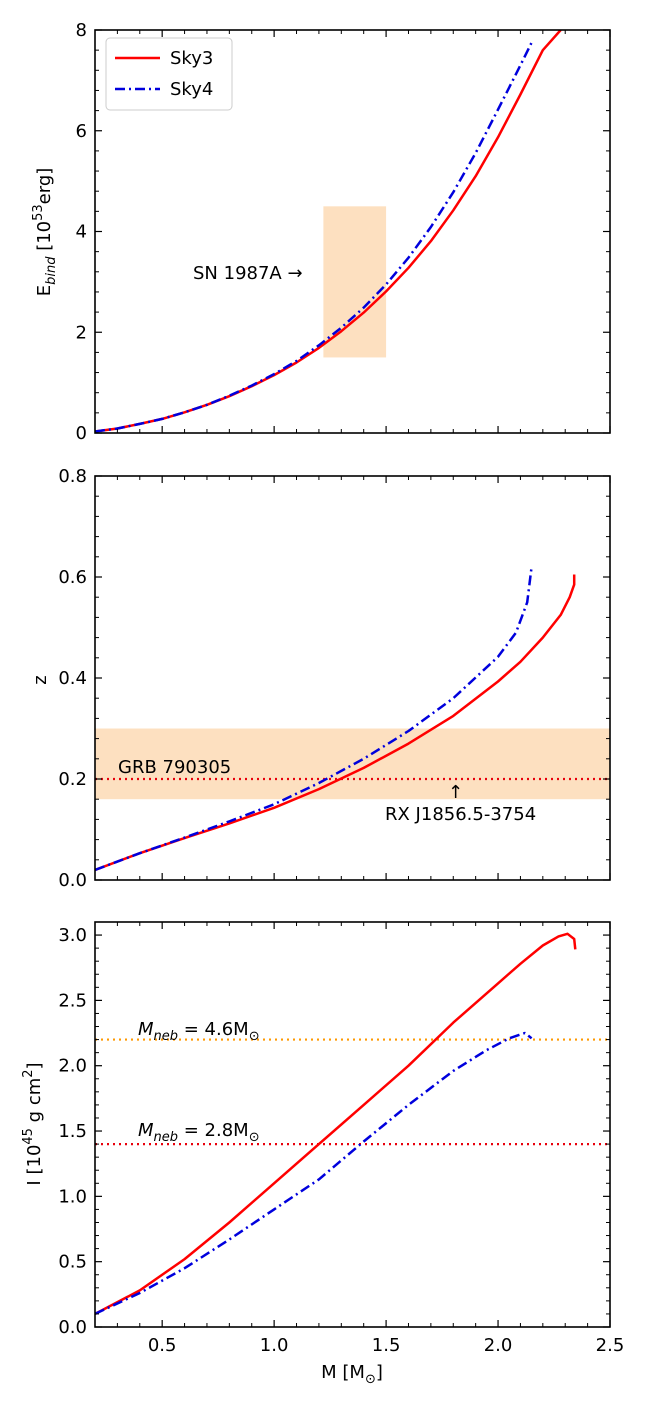 This screenshot has width=648, height=1404. Describe the element at coordinates (81, 332) in the screenshot. I see `ebind-ytick-label: 2` at that location.